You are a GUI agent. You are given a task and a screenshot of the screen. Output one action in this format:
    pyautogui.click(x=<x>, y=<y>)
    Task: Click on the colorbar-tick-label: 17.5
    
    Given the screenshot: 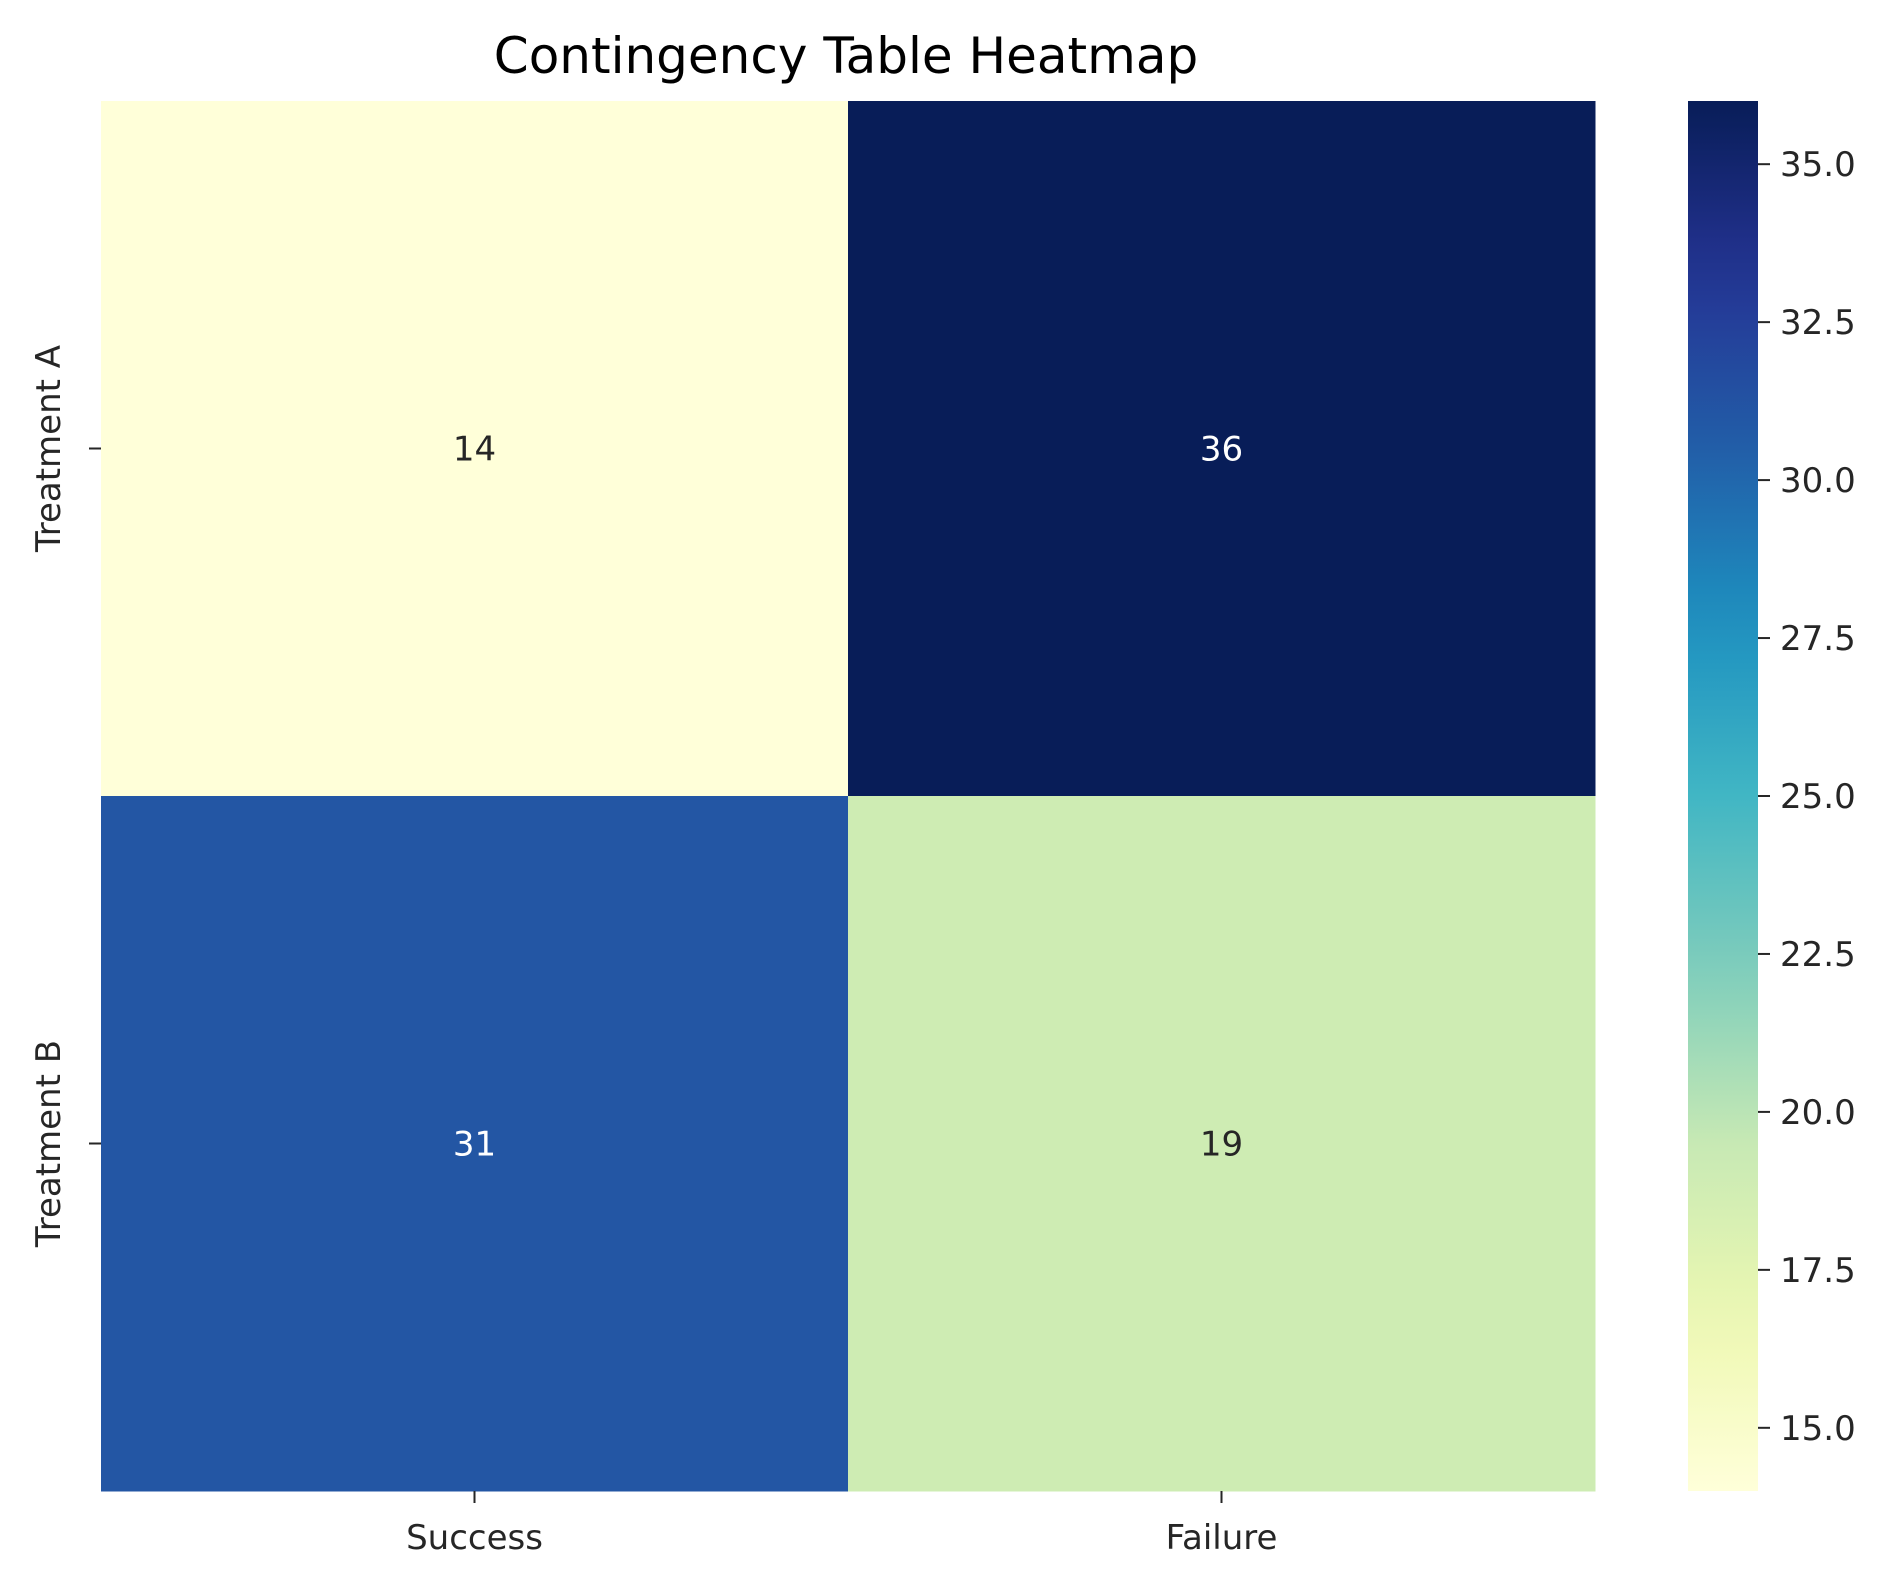 What is the action you would take?
    pyautogui.click(x=1818, y=1271)
    